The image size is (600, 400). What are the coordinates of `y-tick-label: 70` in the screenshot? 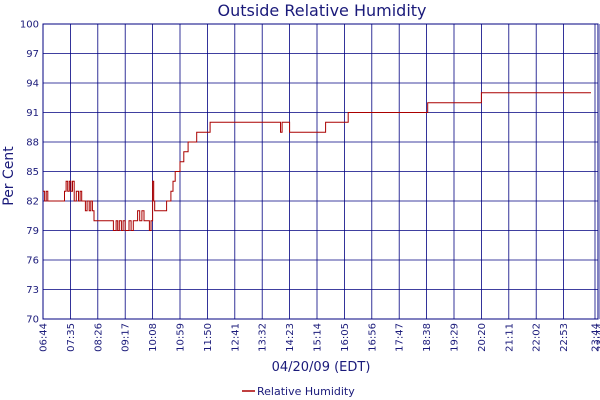 It's located at (32, 320).